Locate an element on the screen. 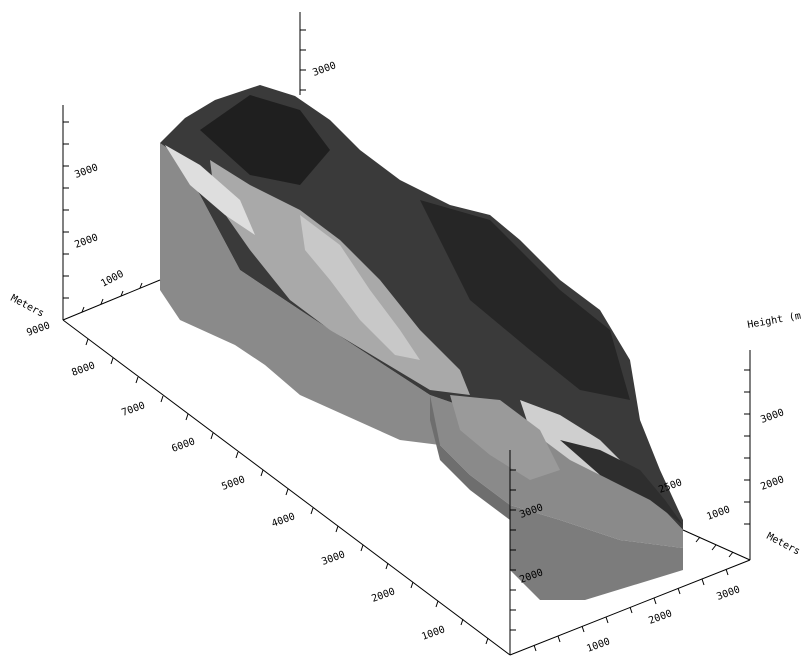 The width and height of the screenshot is (806, 659). long-axis-tick-6000: 6000 is located at coordinates (183, 445).